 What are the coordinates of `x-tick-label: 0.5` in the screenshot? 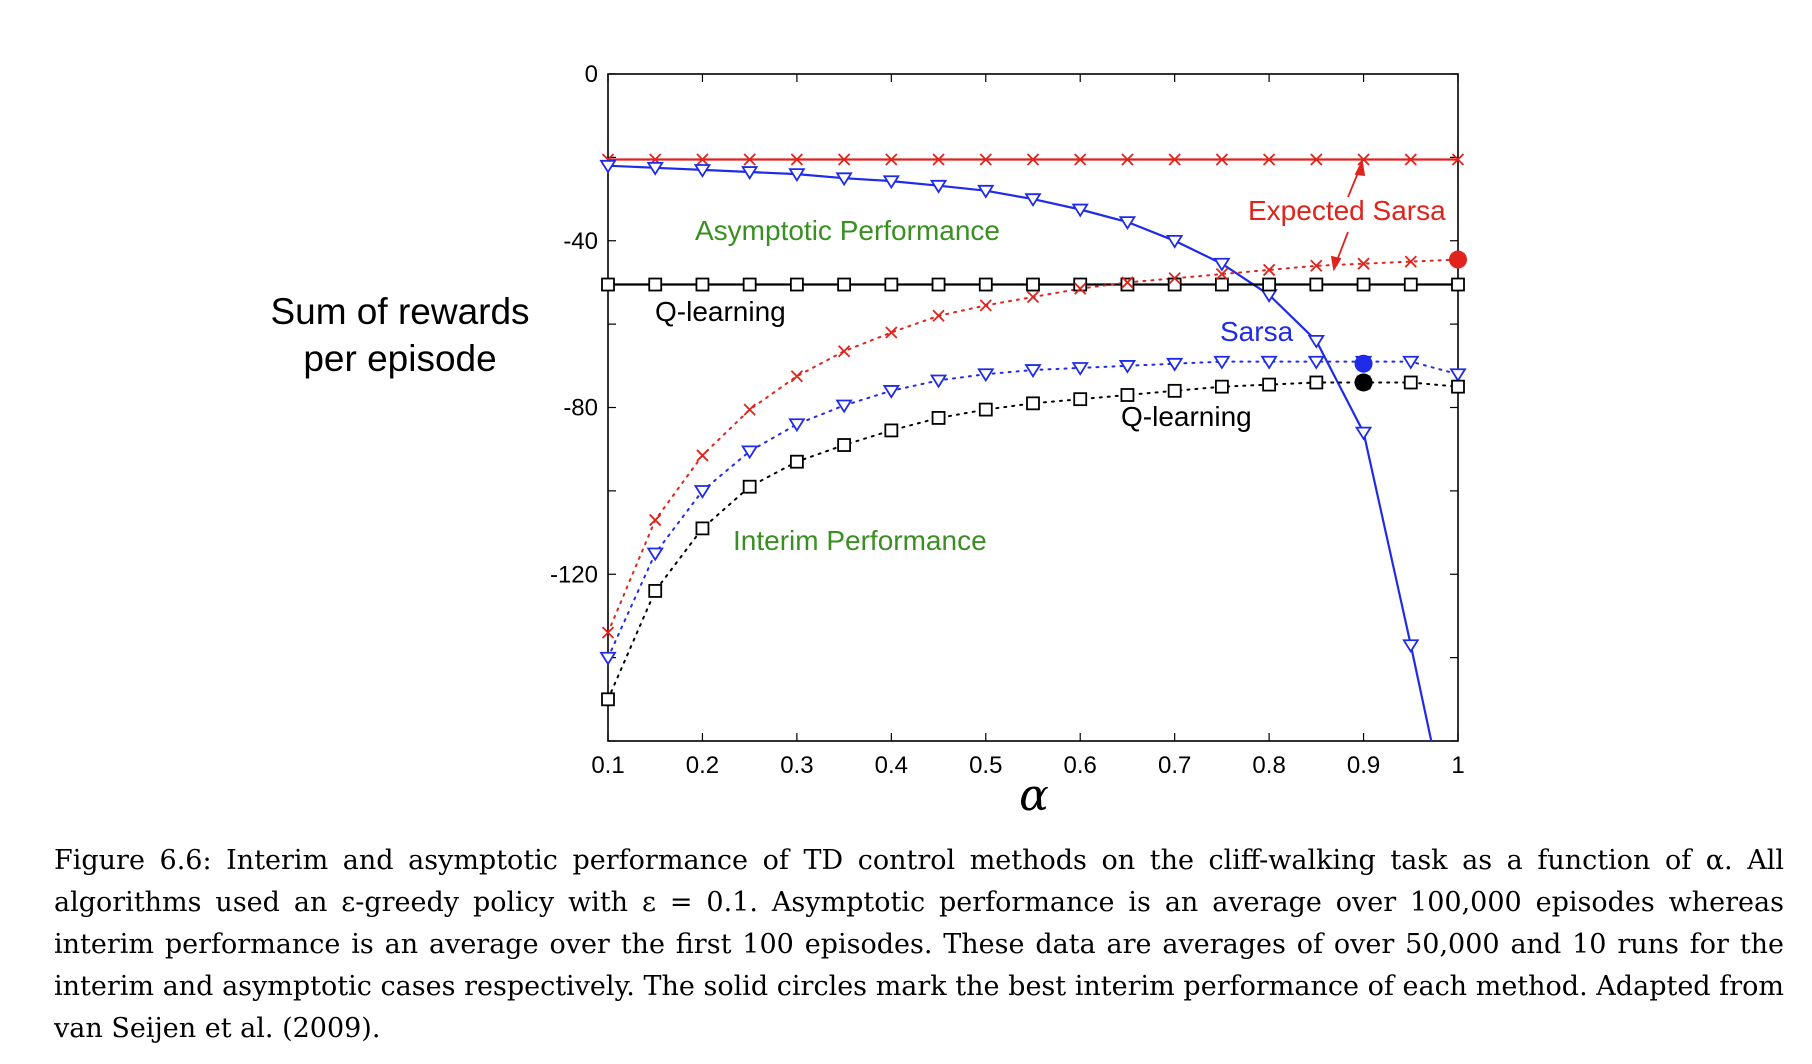 It's located at (985, 765).